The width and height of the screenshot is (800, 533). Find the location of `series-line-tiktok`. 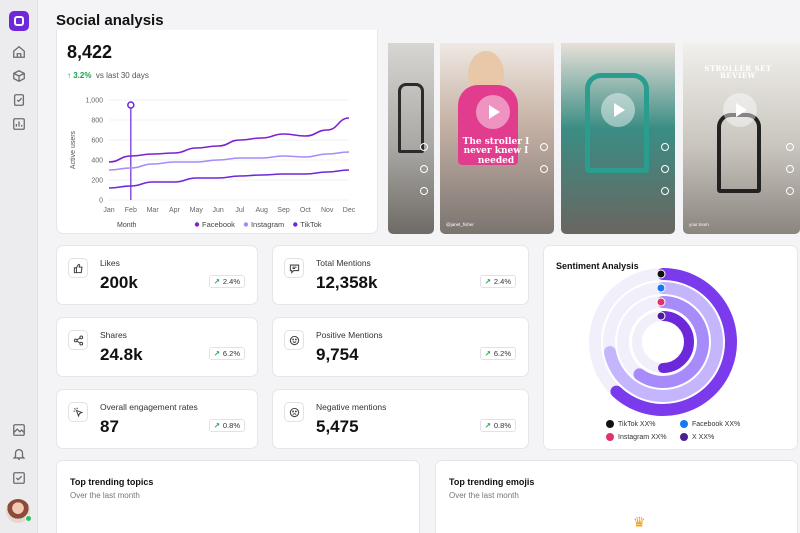

series-line-tiktok is located at coordinates (229, 179).